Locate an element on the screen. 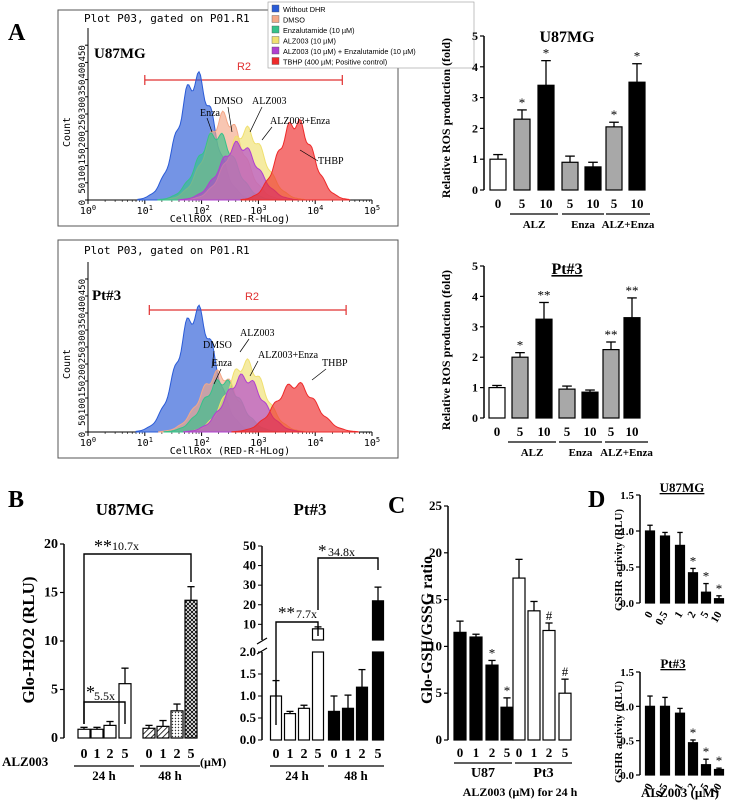  fold-change-label: 34.8x is located at coordinates (341, 552).